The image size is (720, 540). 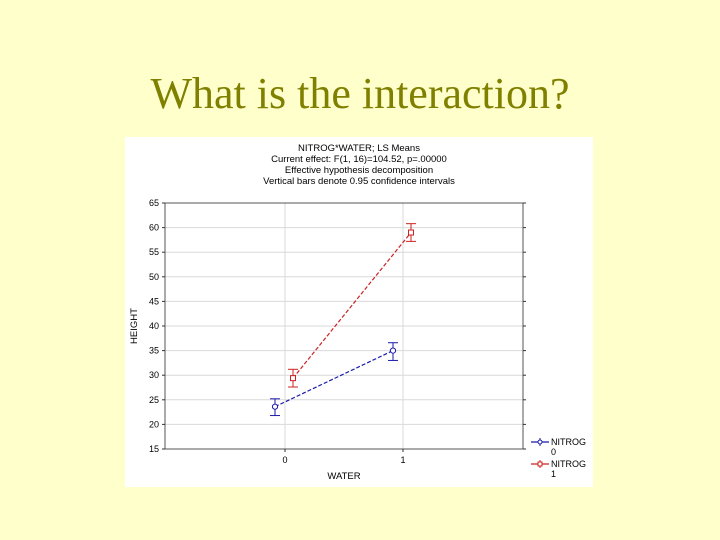 What do you see at coordinates (343, 476) in the screenshot?
I see `x-axis-label: WATER` at bounding box center [343, 476].